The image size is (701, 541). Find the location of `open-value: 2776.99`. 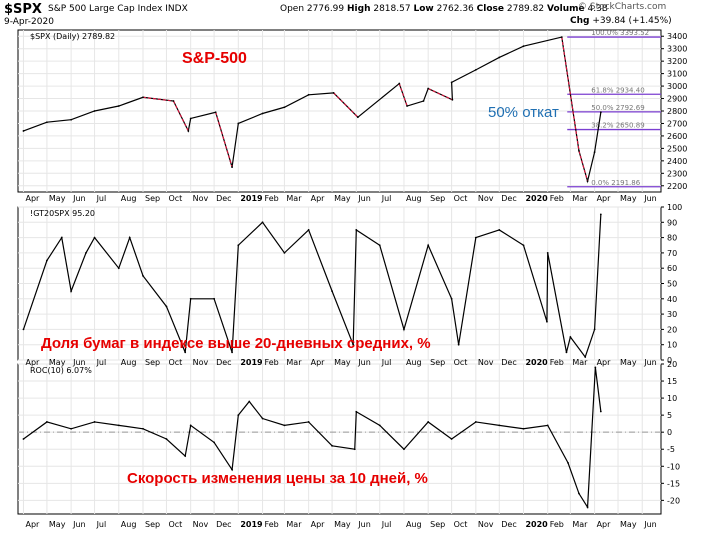

open-value: 2776.99 is located at coordinates (325, 9).